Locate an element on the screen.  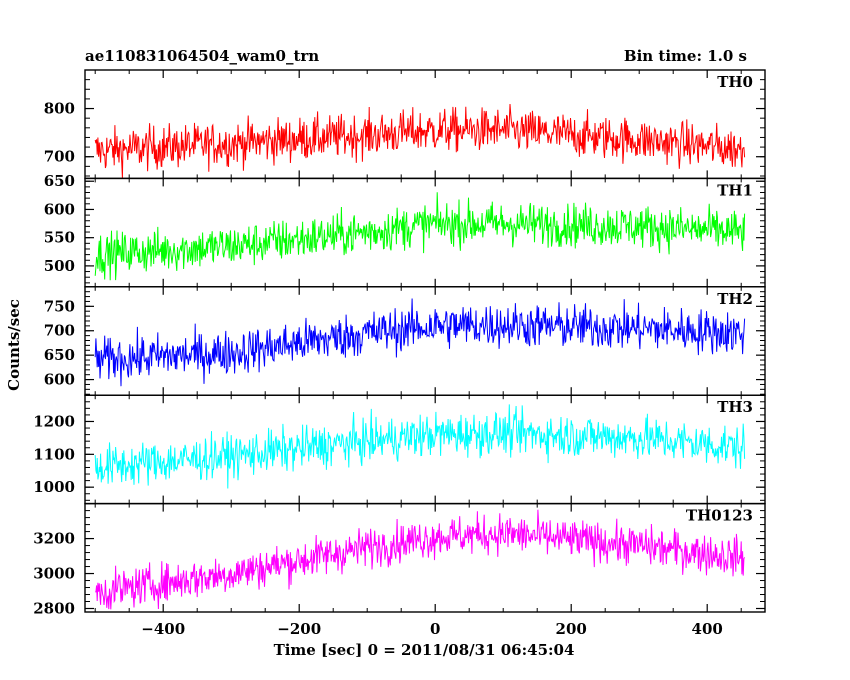
y-tick-label: 500 is located at coordinates (59, 266).